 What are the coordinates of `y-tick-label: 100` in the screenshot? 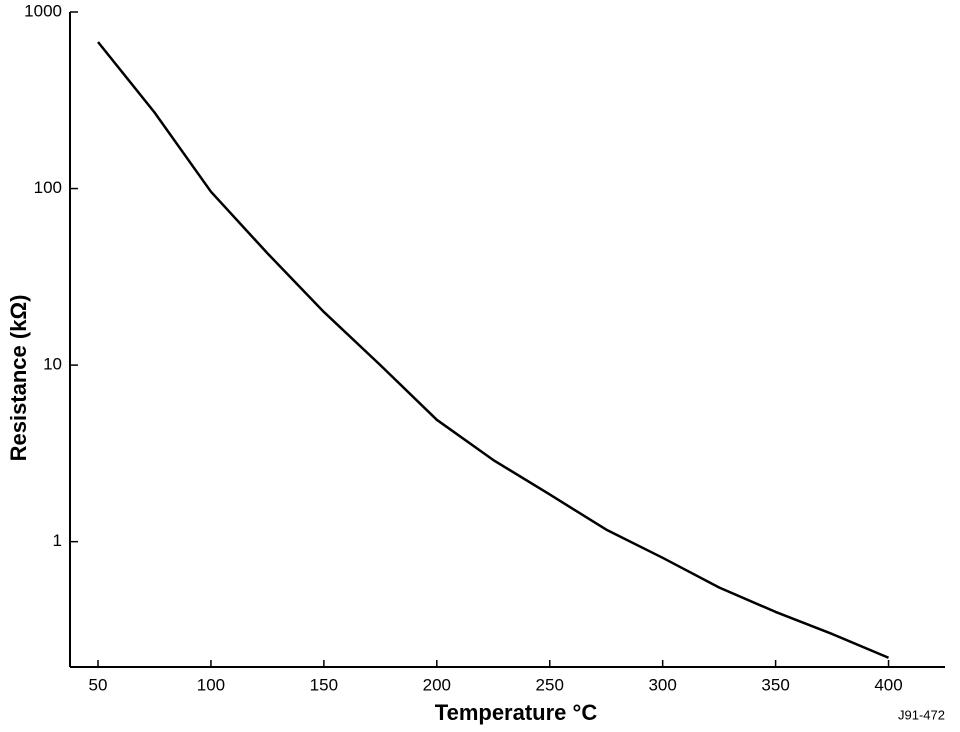 It's located at (48, 187).